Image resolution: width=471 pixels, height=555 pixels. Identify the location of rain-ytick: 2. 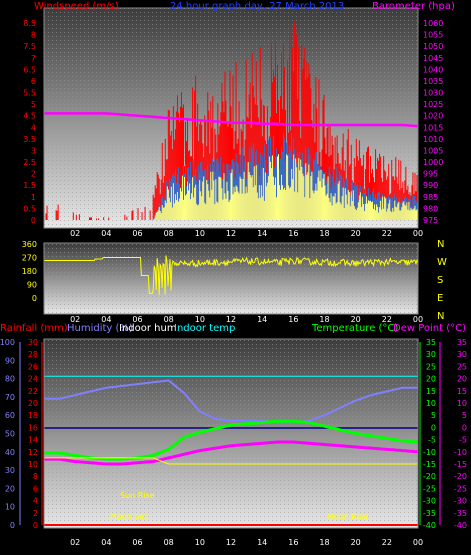
(35, 513).